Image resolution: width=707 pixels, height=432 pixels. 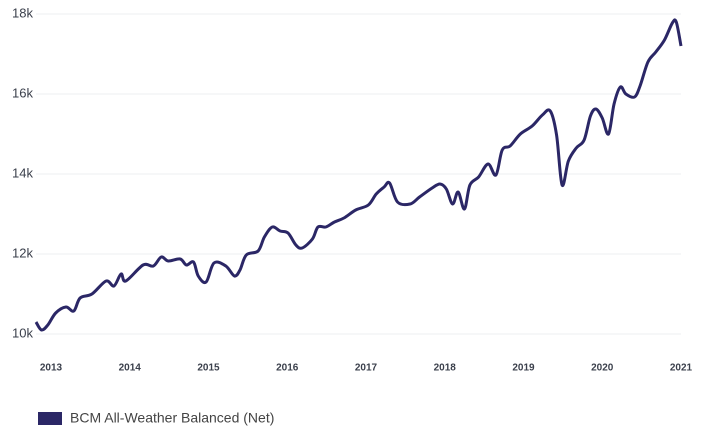 What do you see at coordinates (445, 368) in the screenshot?
I see `x-tick-label: 2018` at bounding box center [445, 368].